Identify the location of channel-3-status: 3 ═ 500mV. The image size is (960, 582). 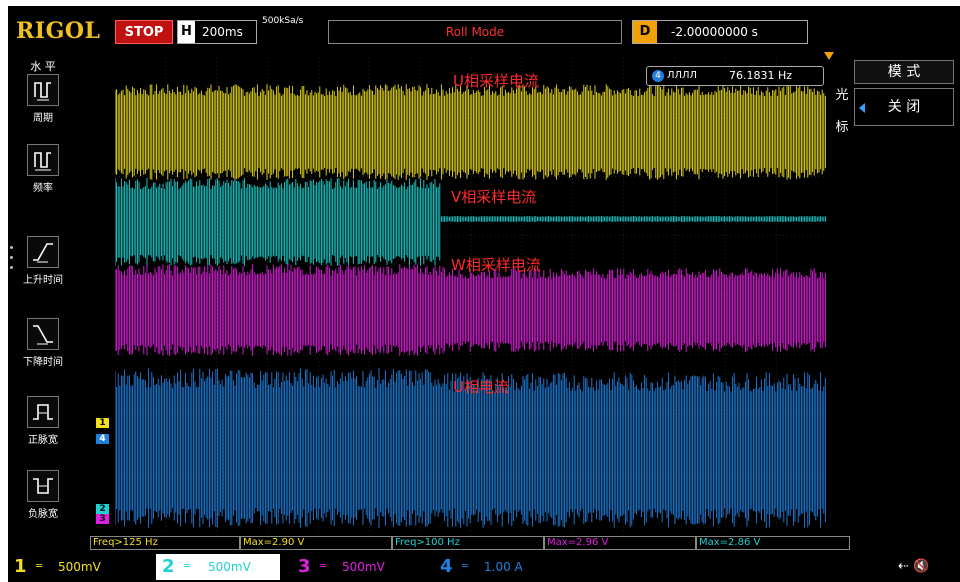
(358, 567).